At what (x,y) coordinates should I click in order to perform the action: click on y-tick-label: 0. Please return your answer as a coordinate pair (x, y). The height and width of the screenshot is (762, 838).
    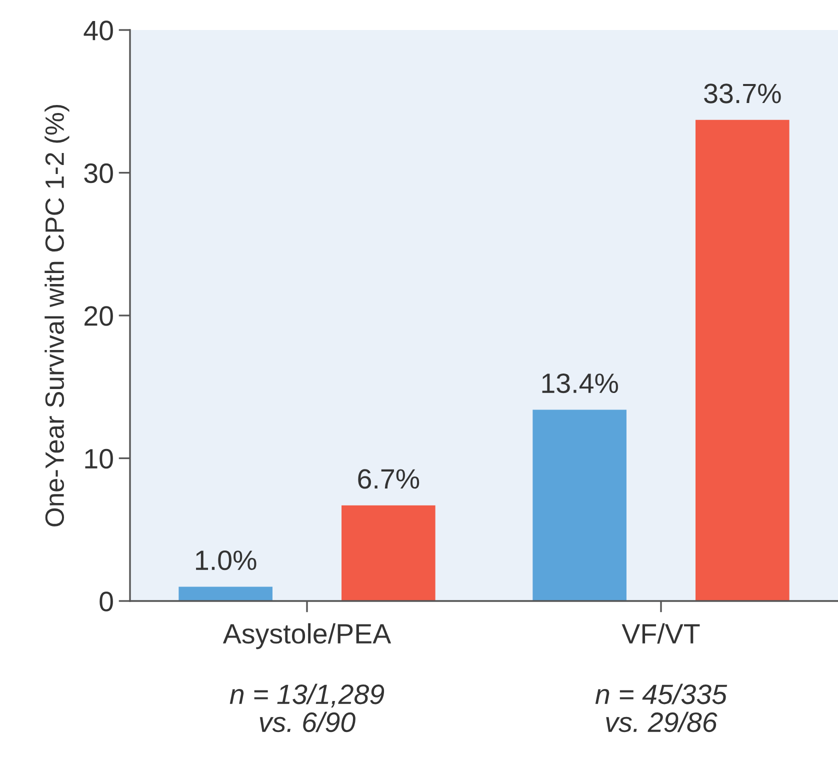
    Looking at the image, I should click on (106, 602).